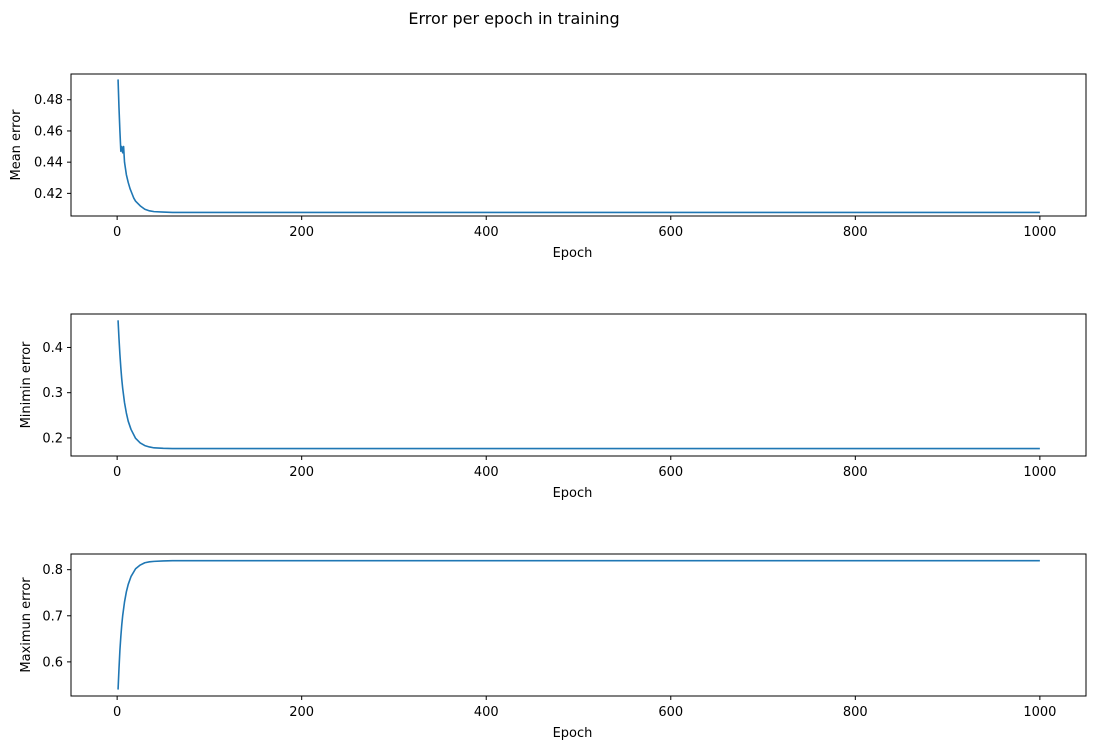 The height and width of the screenshot is (750, 1095). I want to click on y-axis-label: Minimin error, so click(26, 384).